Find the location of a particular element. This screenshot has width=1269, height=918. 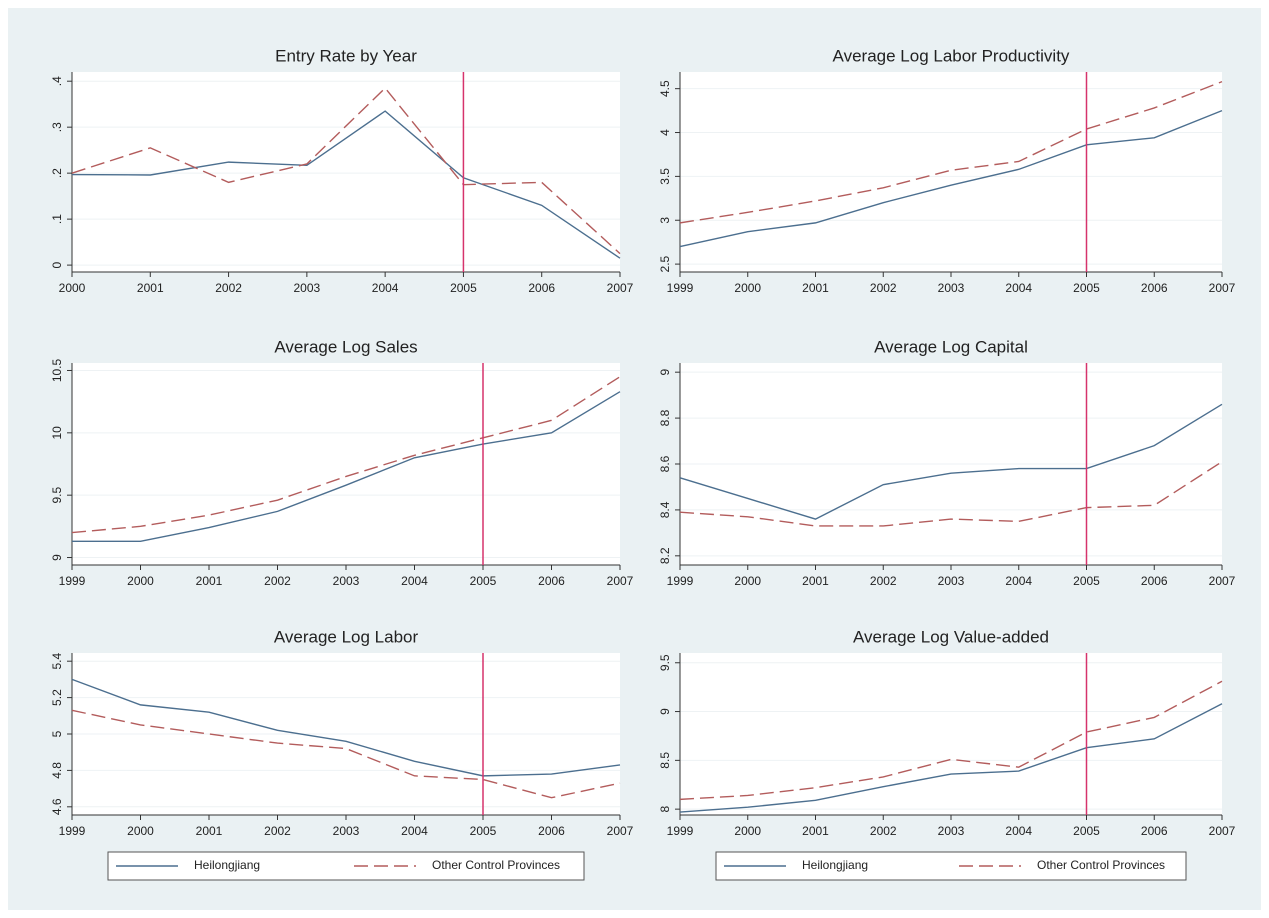

y-tick-label: 8.4 is located at coordinates (665, 509).